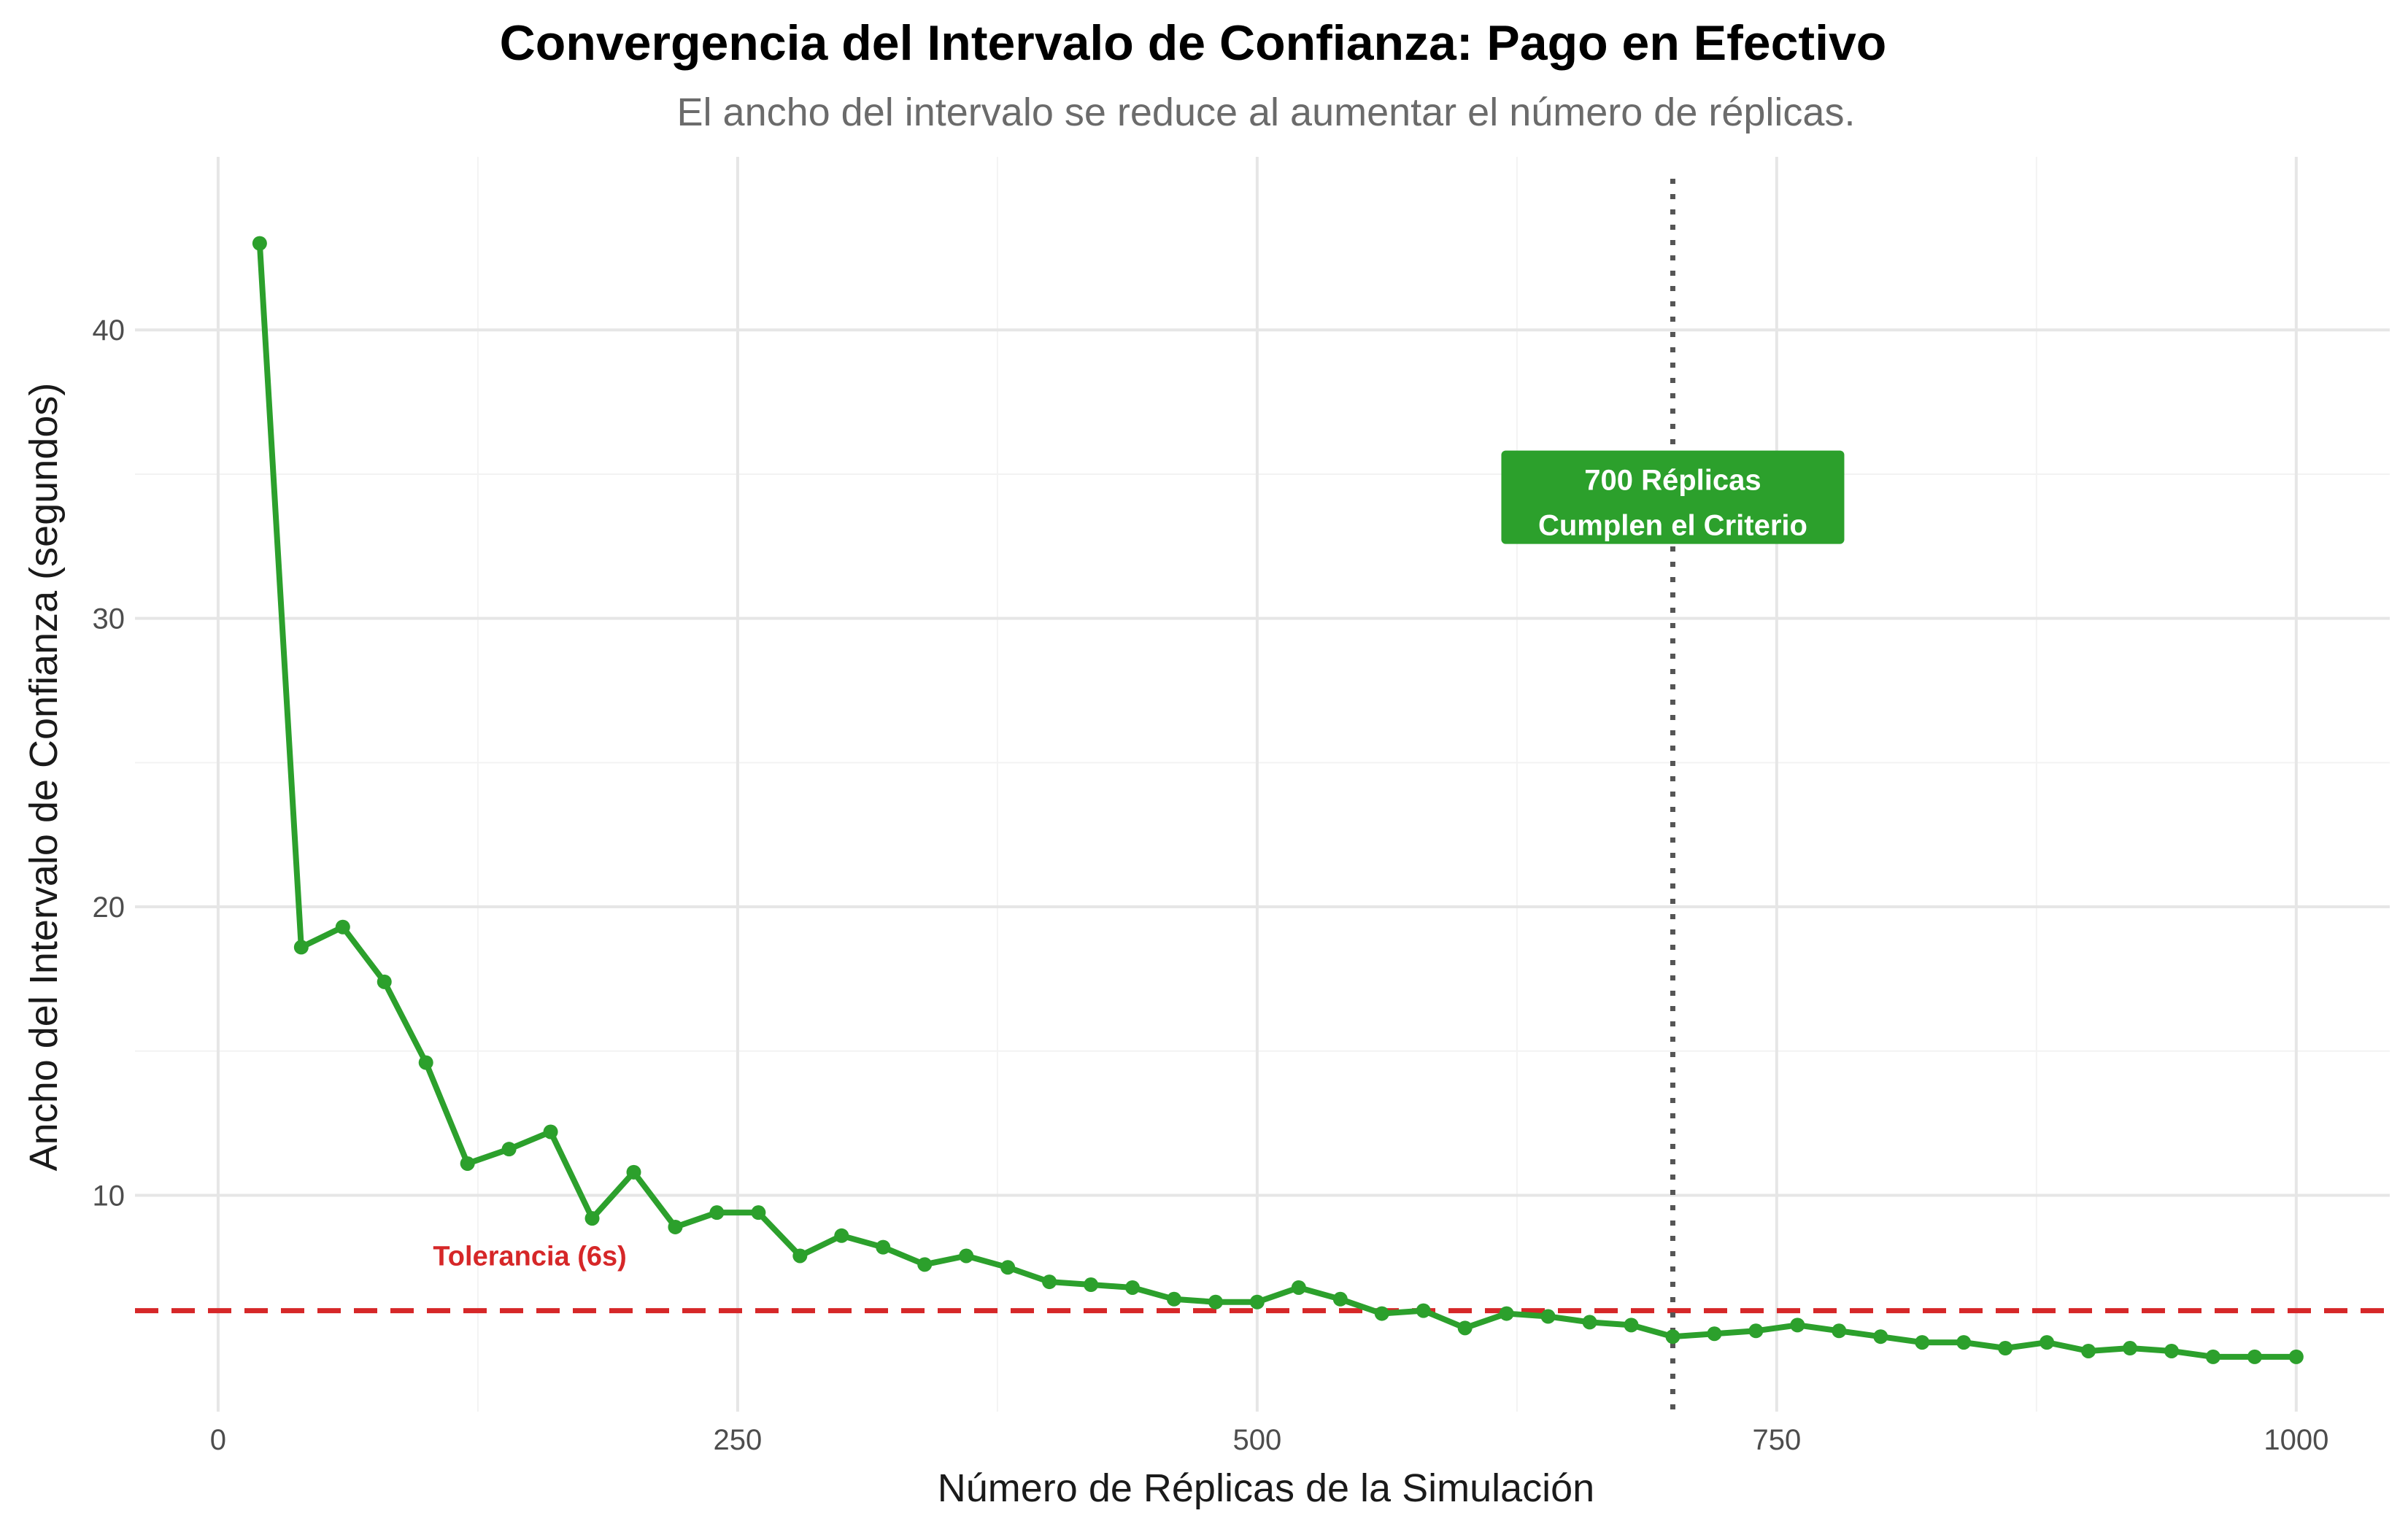 This screenshot has height=1532, width=2408. I want to click on x-tick-label: 0, so click(218, 1440).